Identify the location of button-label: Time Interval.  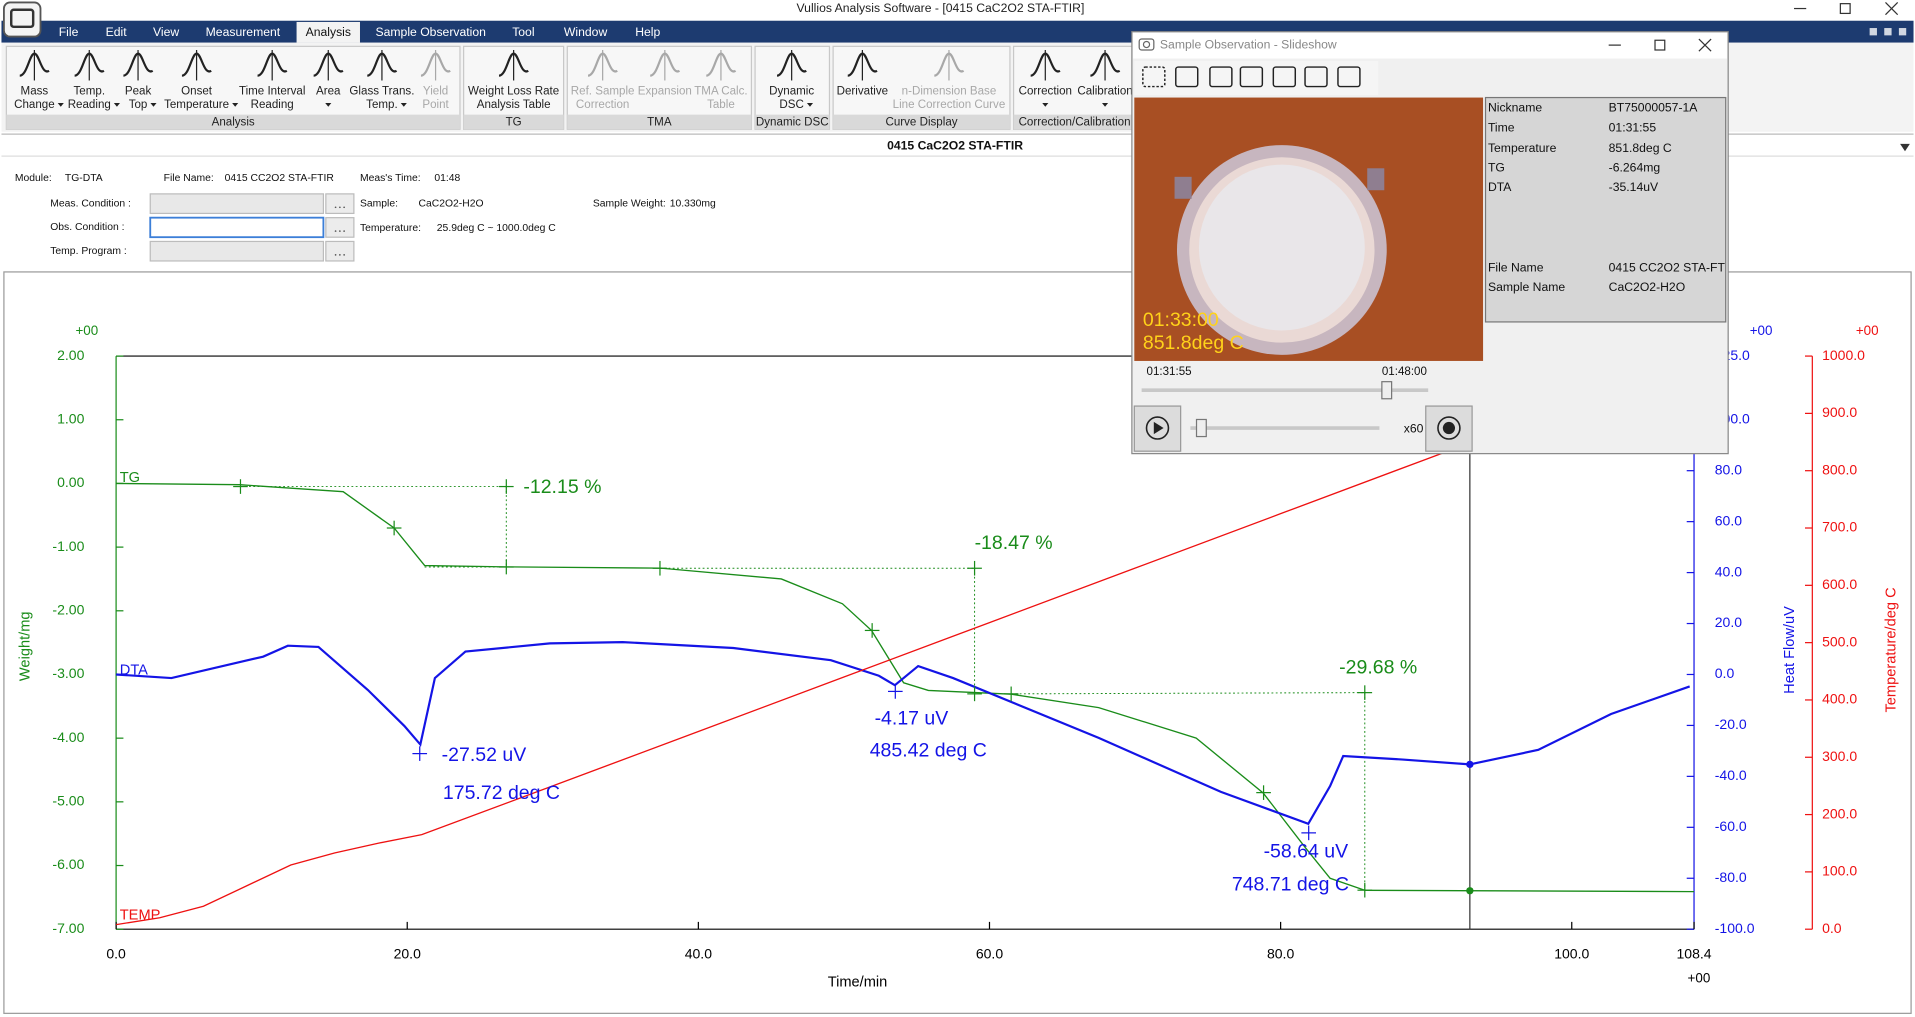
(272, 92).